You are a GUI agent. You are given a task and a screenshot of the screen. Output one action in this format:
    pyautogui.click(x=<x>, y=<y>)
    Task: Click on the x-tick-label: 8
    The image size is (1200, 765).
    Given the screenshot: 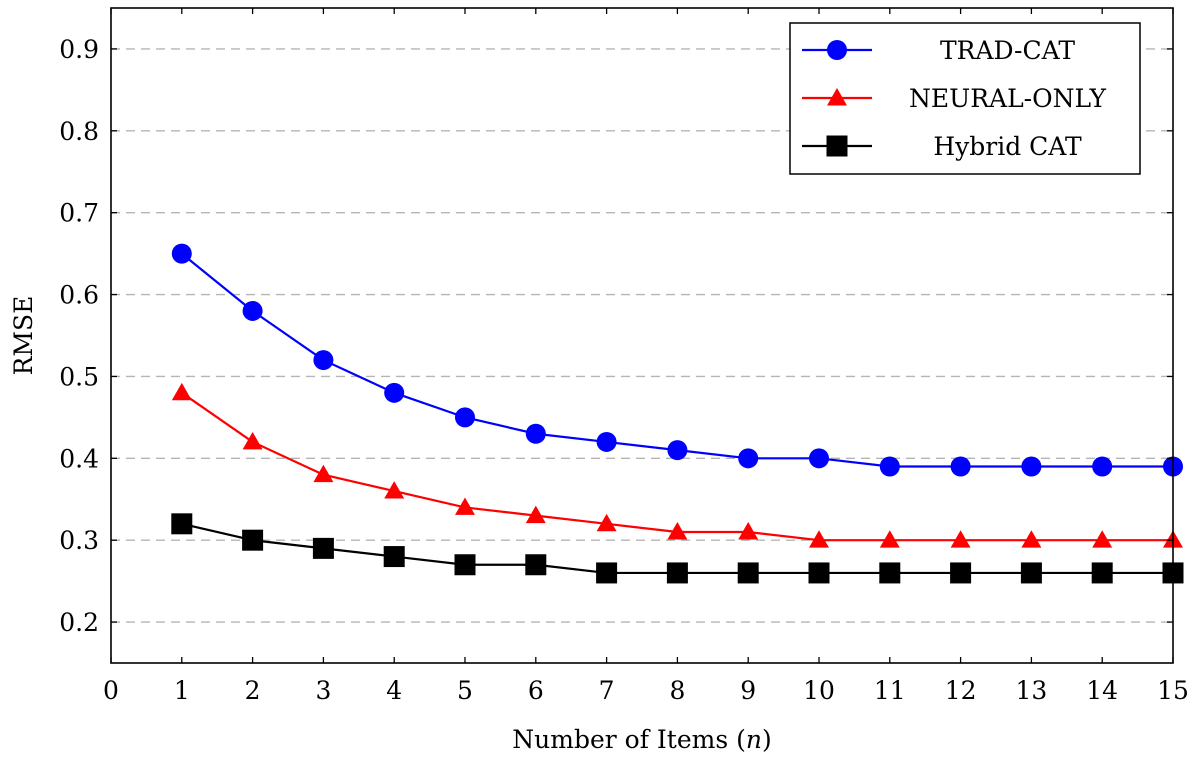 What is the action you would take?
    pyautogui.click(x=677, y=690)
    